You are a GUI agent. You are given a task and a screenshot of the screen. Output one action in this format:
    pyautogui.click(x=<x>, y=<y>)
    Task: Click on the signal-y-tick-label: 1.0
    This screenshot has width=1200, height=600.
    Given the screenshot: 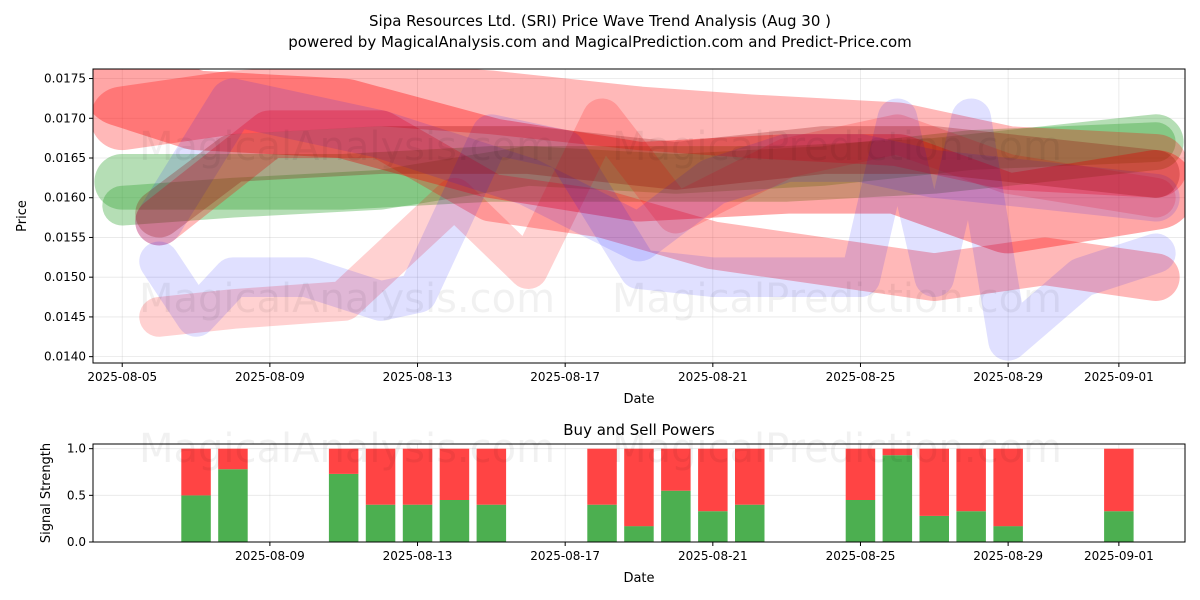 What is the action you would take?
    pyautogui.click(x=76, y=449)
    